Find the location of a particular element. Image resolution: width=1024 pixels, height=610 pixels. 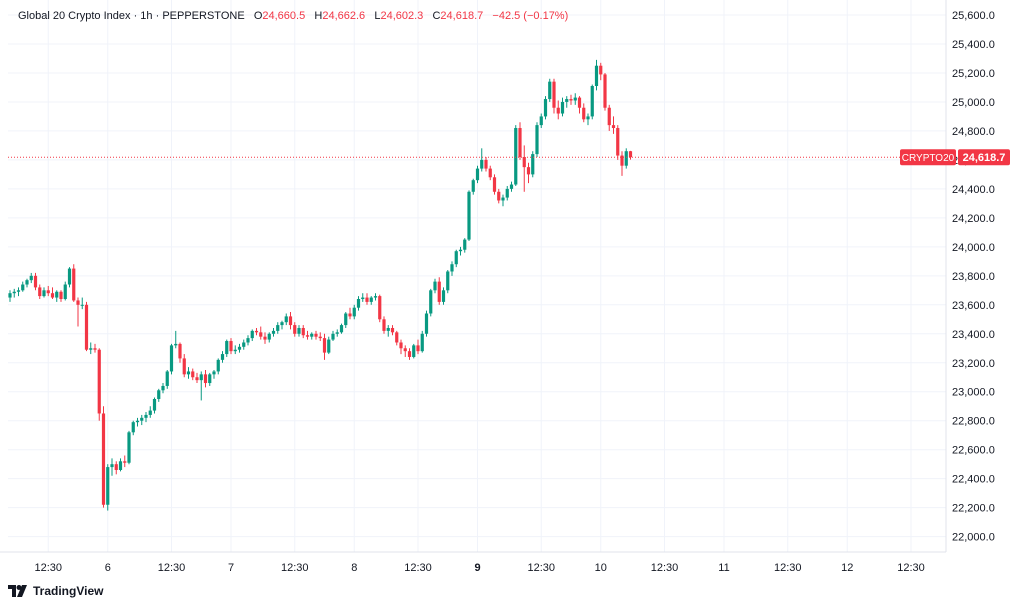

y-tick-label: 22,600.0 is located at coordinates (973, 451).